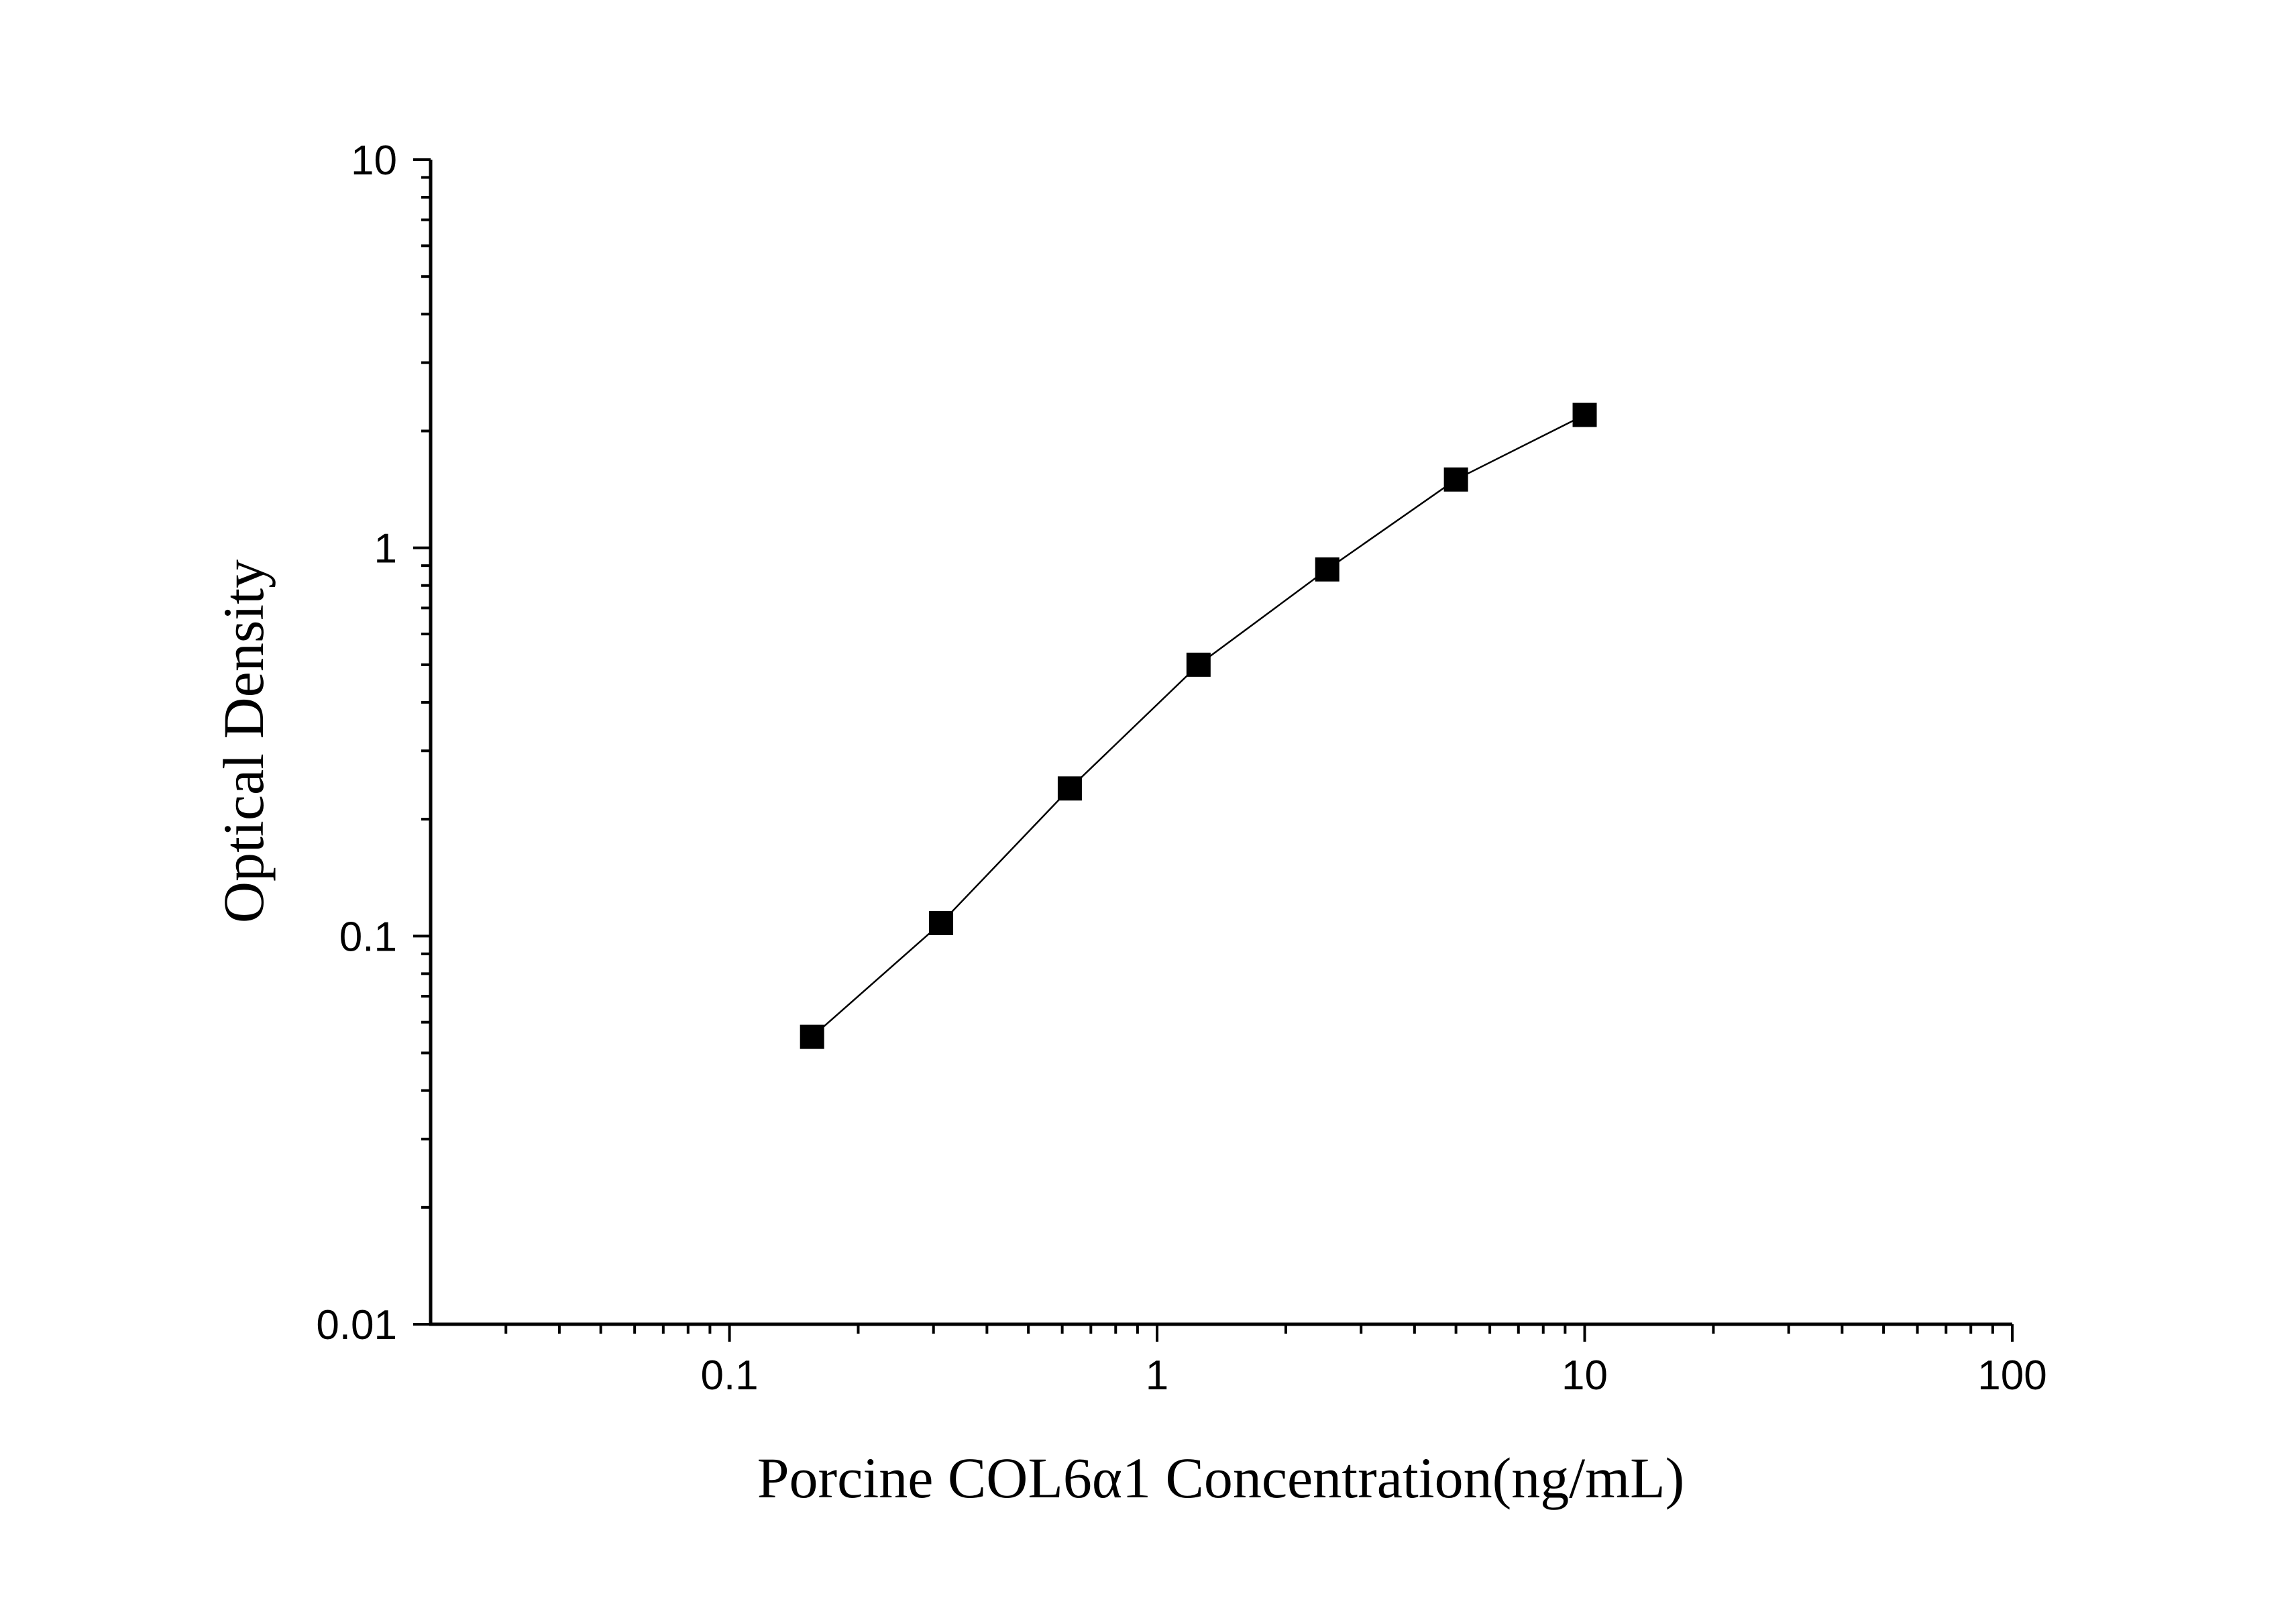 This screenshot has height=1604, width=2296. I want to click on y-tick-label: 0.1, so click(368, 937).